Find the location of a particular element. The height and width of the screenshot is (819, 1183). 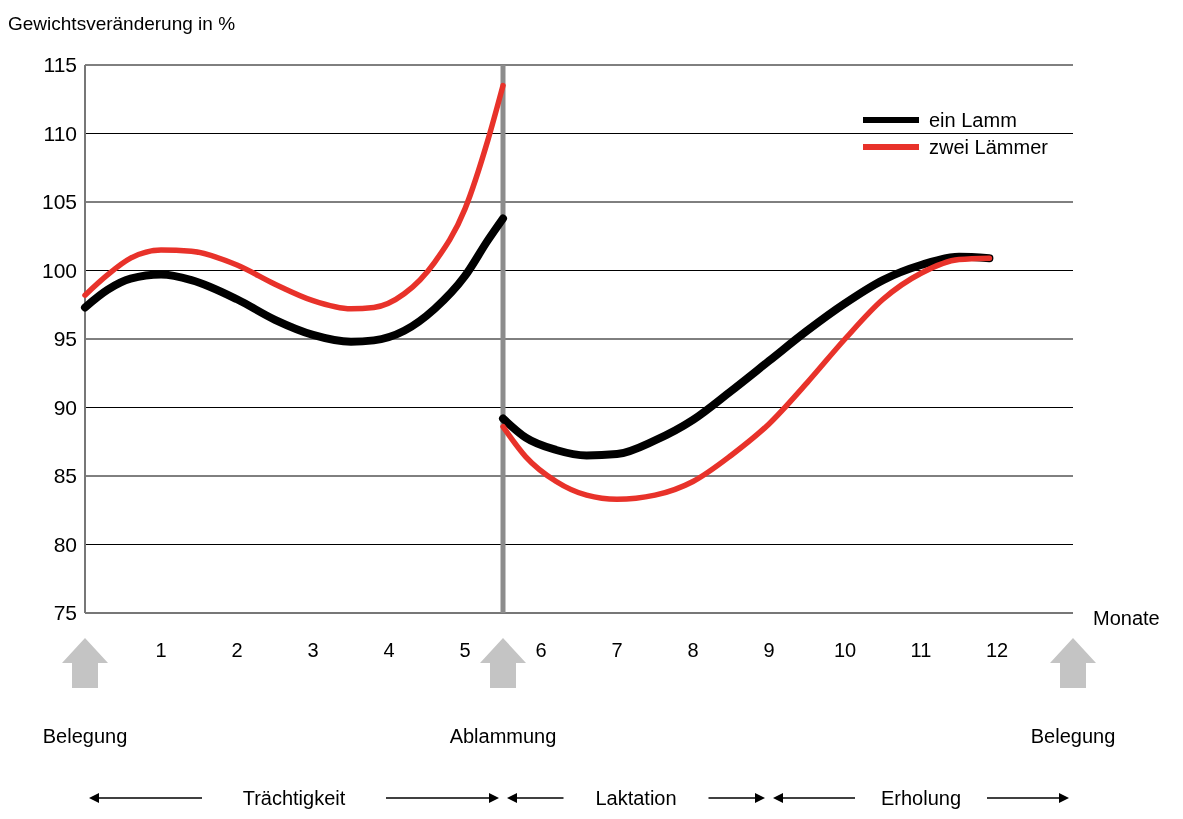

x-tick-label: 2 is located at coordinates (237, 650).